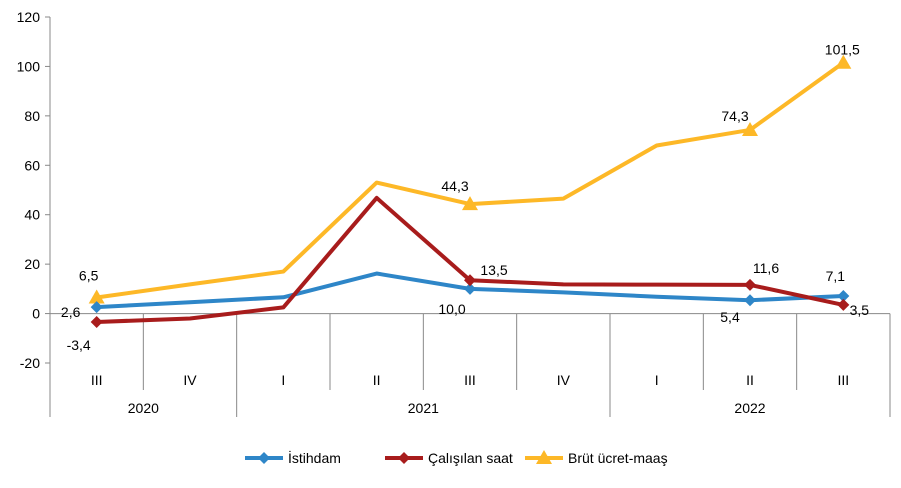  What do you see at coordinates (32, 215) in the screenshot?
I see `y-tick-label: 40` at bounding box center [32, 215].